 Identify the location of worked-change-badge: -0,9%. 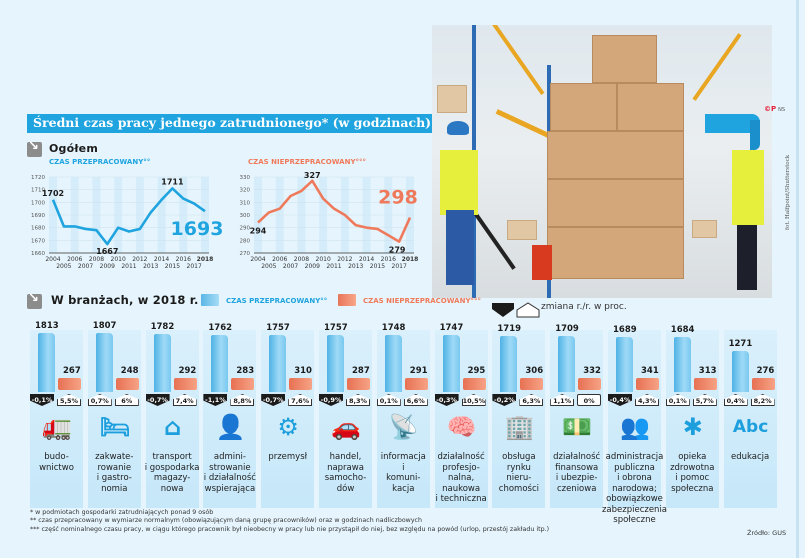
(331, 400).